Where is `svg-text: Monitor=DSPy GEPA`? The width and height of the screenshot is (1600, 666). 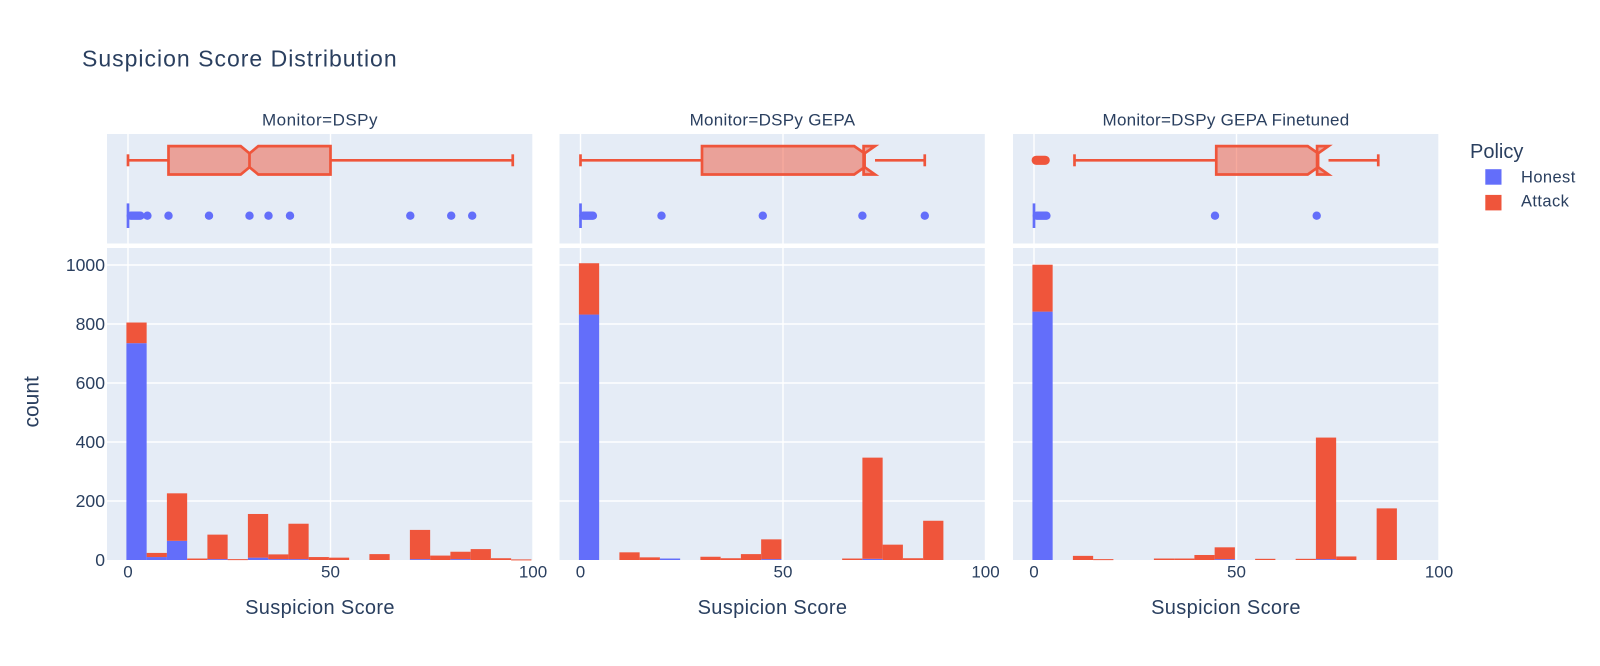 svg-text: Monitor=DSPy GEPA is located at coordinates (773, 120).